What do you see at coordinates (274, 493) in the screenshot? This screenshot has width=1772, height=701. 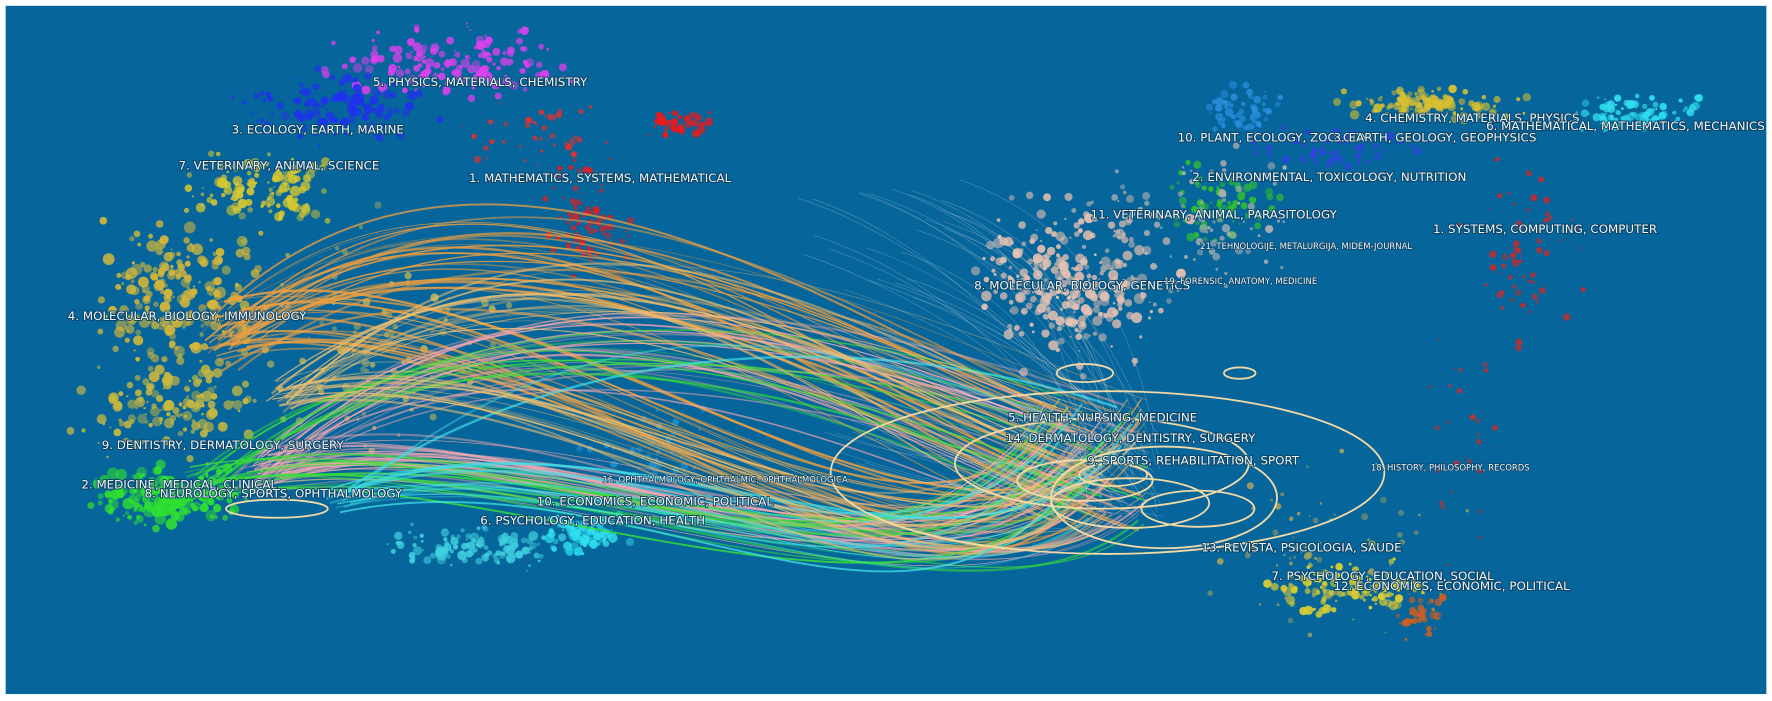 I see `cluster-label: 8. NEUROLOGY, SPORTS, OPHTHALMOLOGY` at bounding box center [274, 493].